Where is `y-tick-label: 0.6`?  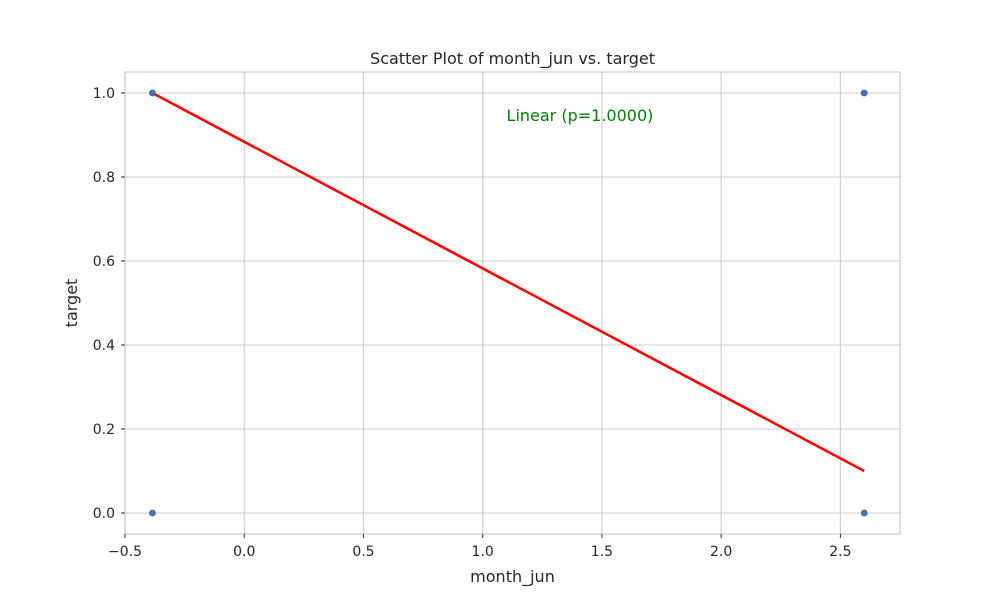 y-tick-label: 0.6 is located at coordinates (104, 262).